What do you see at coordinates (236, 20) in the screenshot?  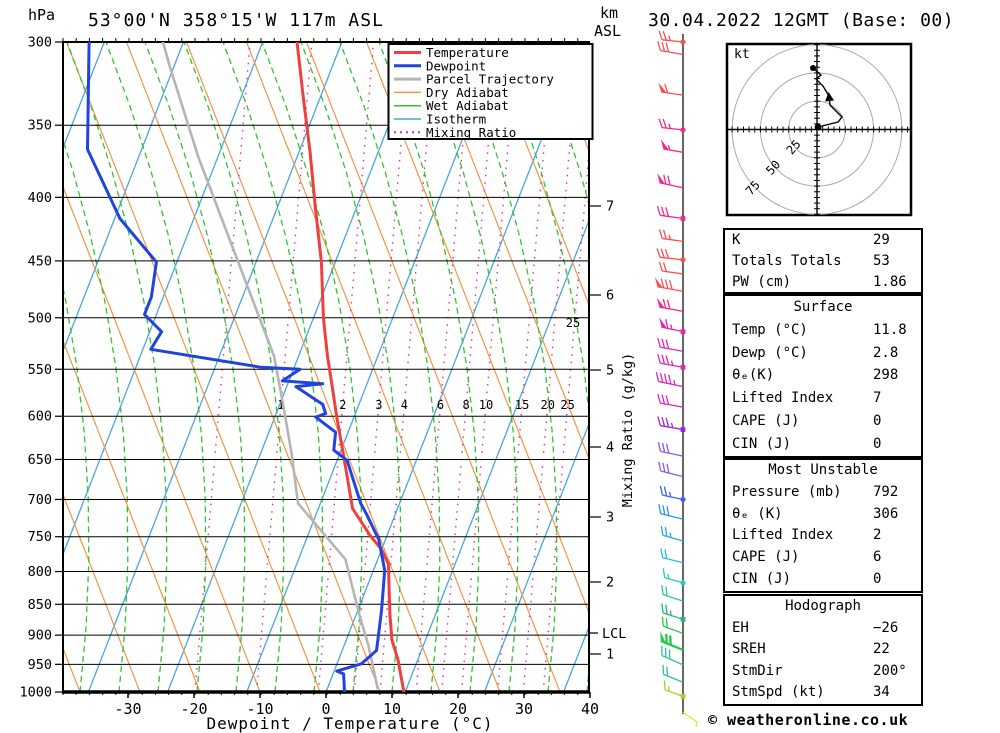 I see `sounding-location-title: 53°00'N 358°15'W 117m ASL` at bounding box center [236, 20].